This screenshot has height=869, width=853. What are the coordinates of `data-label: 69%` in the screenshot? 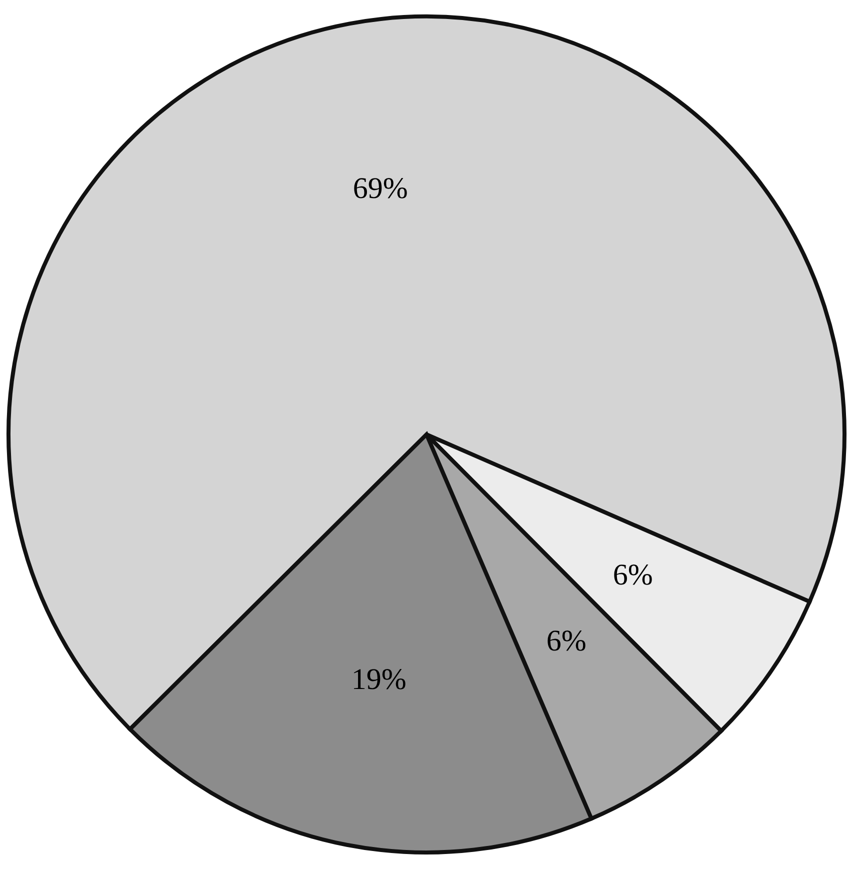 It's located at (380, 188).